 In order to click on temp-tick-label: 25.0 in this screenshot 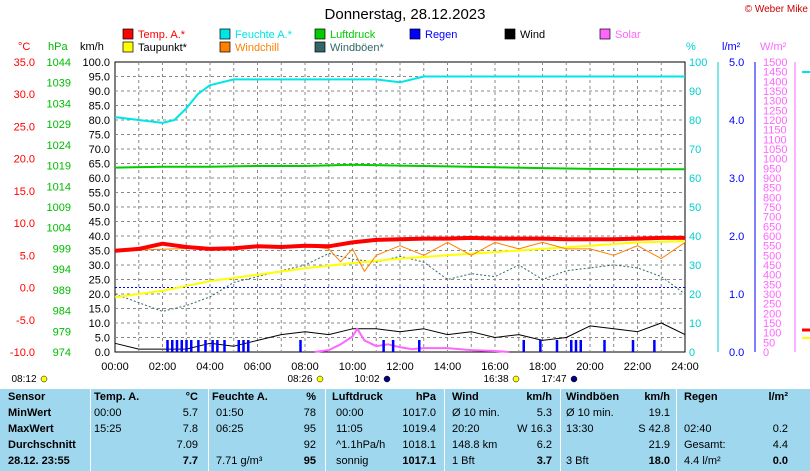, I will do `click(24, 127)`.